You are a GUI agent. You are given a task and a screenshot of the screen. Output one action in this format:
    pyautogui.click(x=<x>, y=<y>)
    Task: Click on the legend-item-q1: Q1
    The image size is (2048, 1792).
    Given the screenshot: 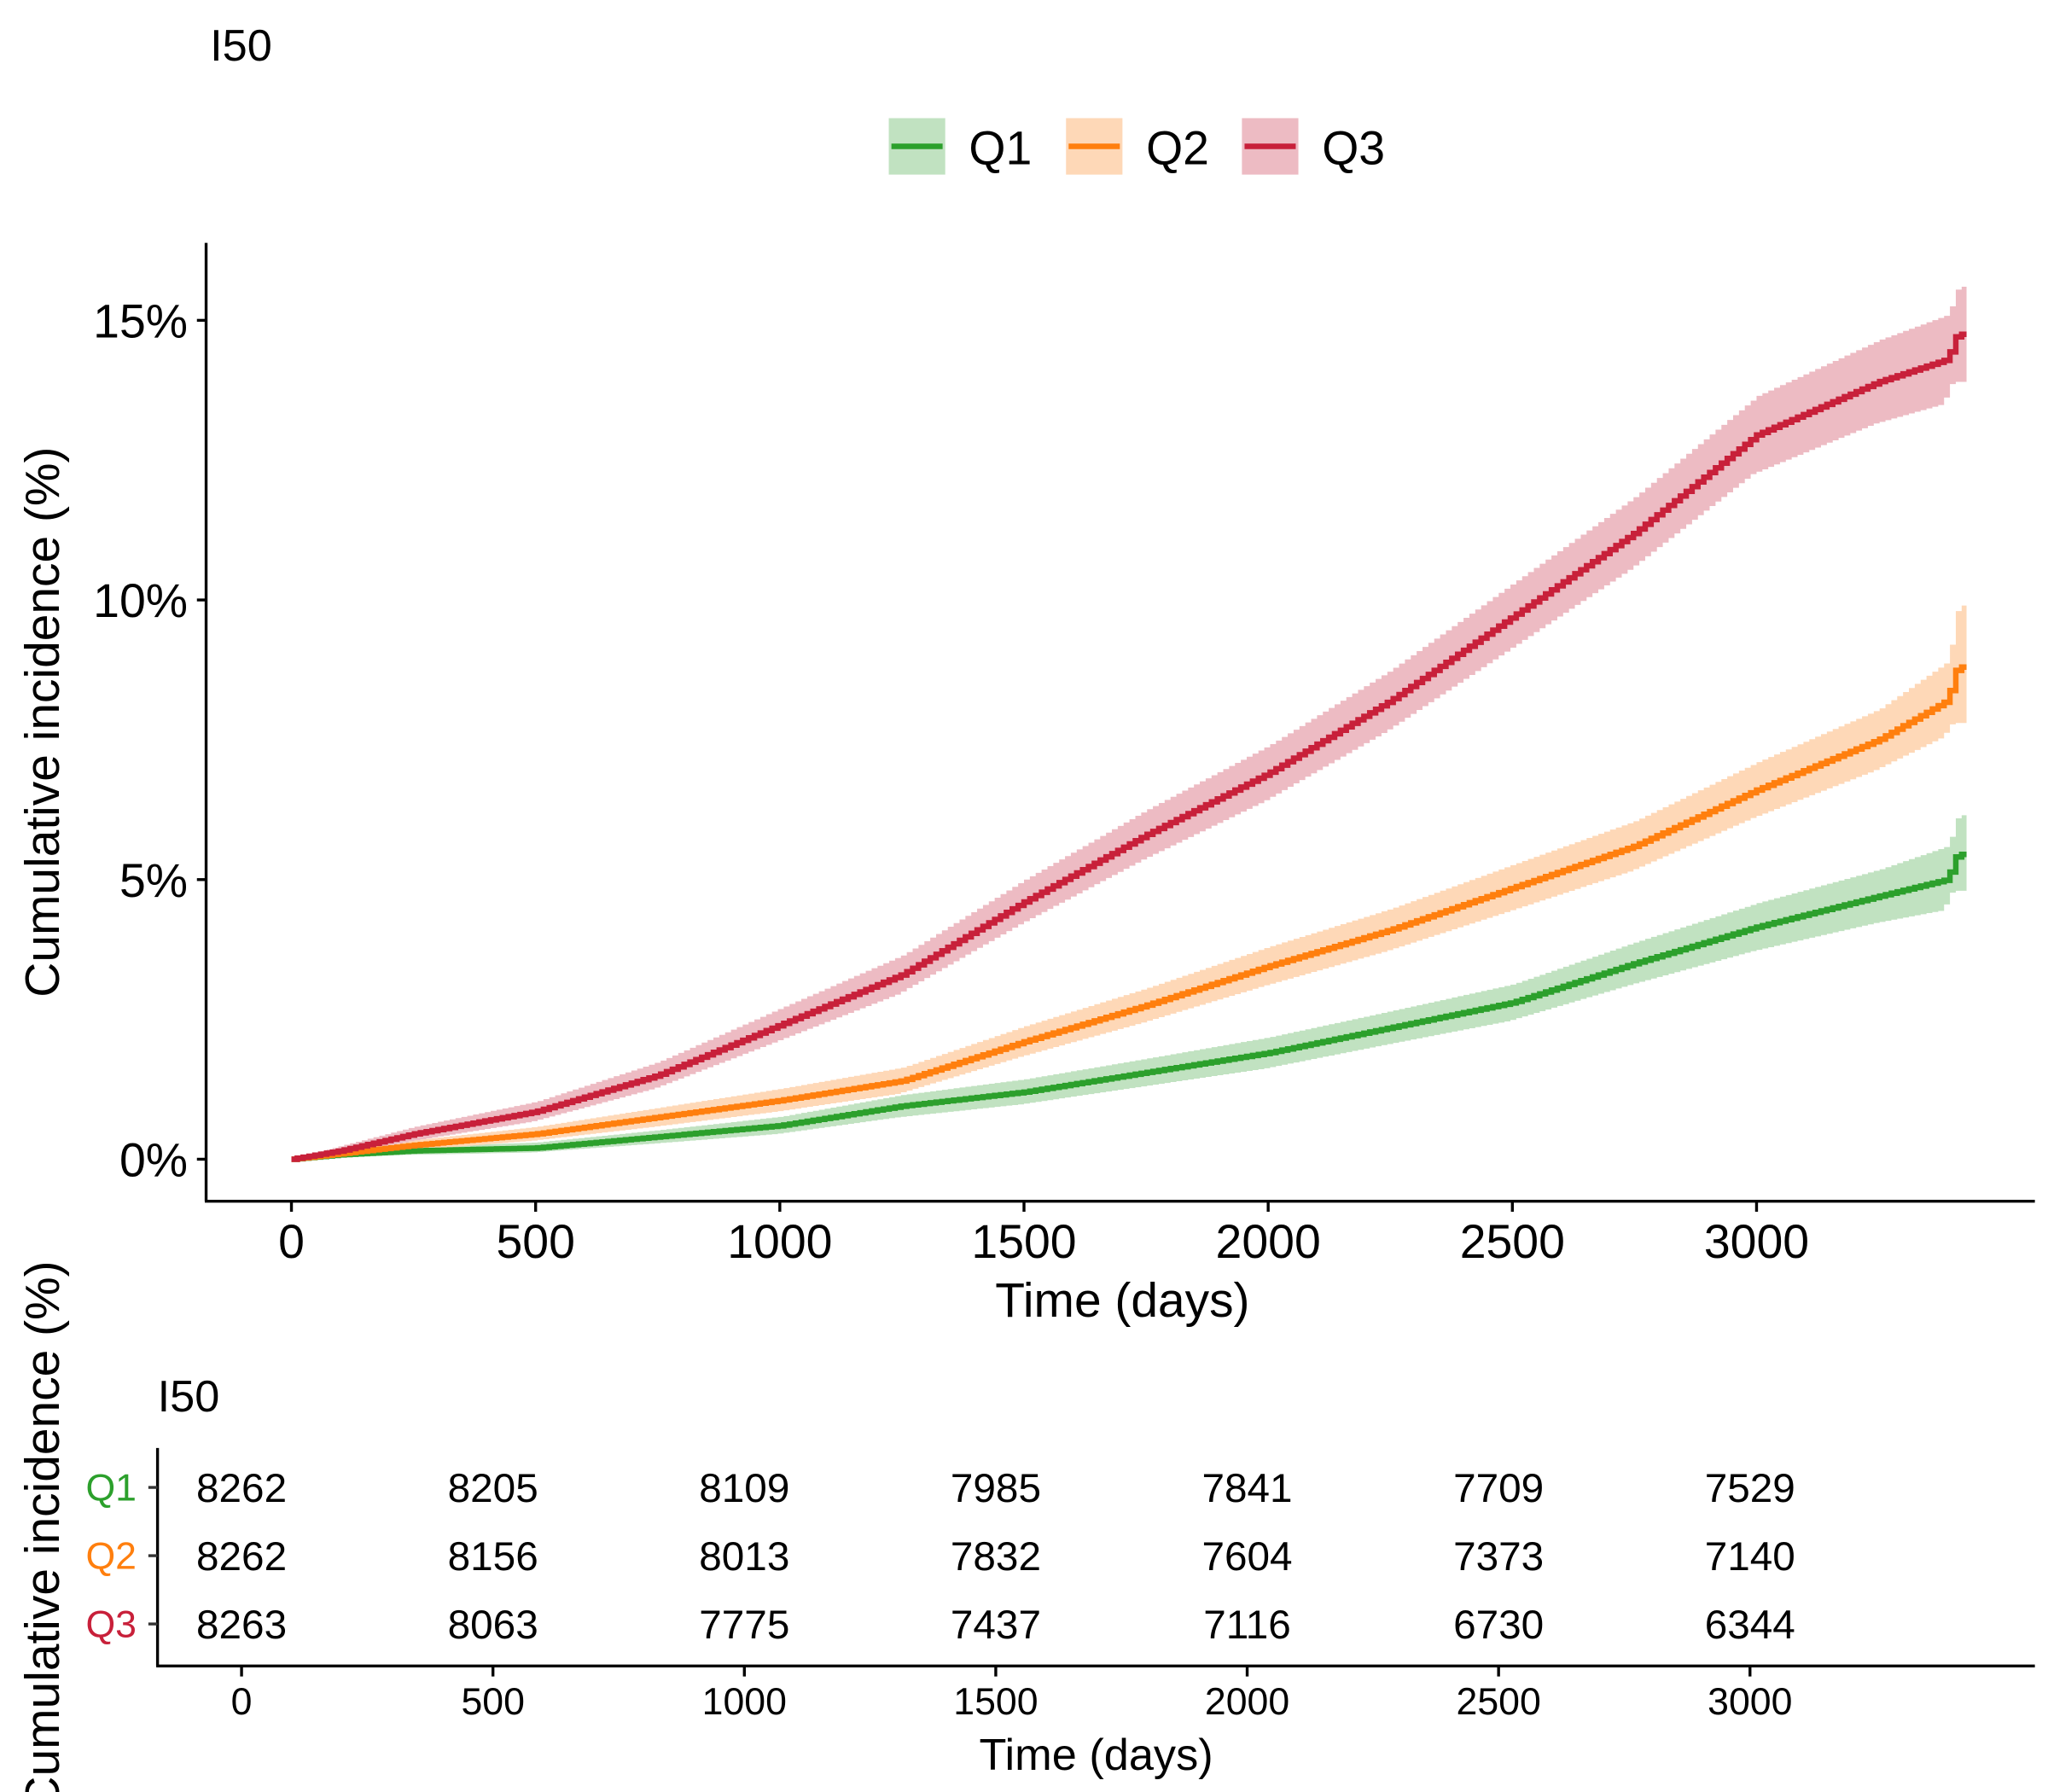 What is the action you would take?
    pyautogui.click(x=960, y=146)
    